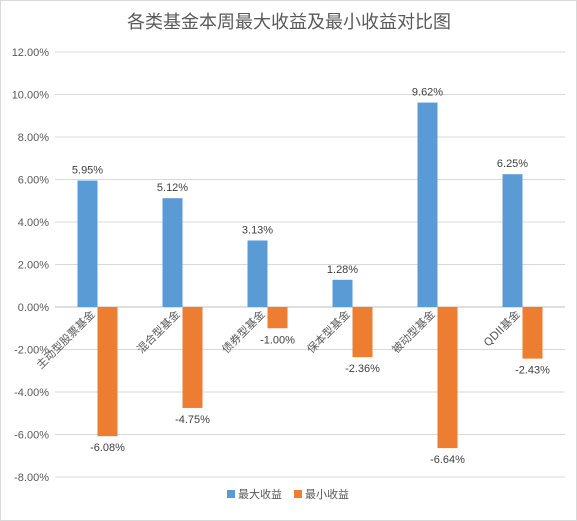 The height and width of the screenshot is (521, 577). What do you see at coordinates (257, 230) in the screenshot?
I see `data-label: 3.13%` at bounding box center [257, 230].